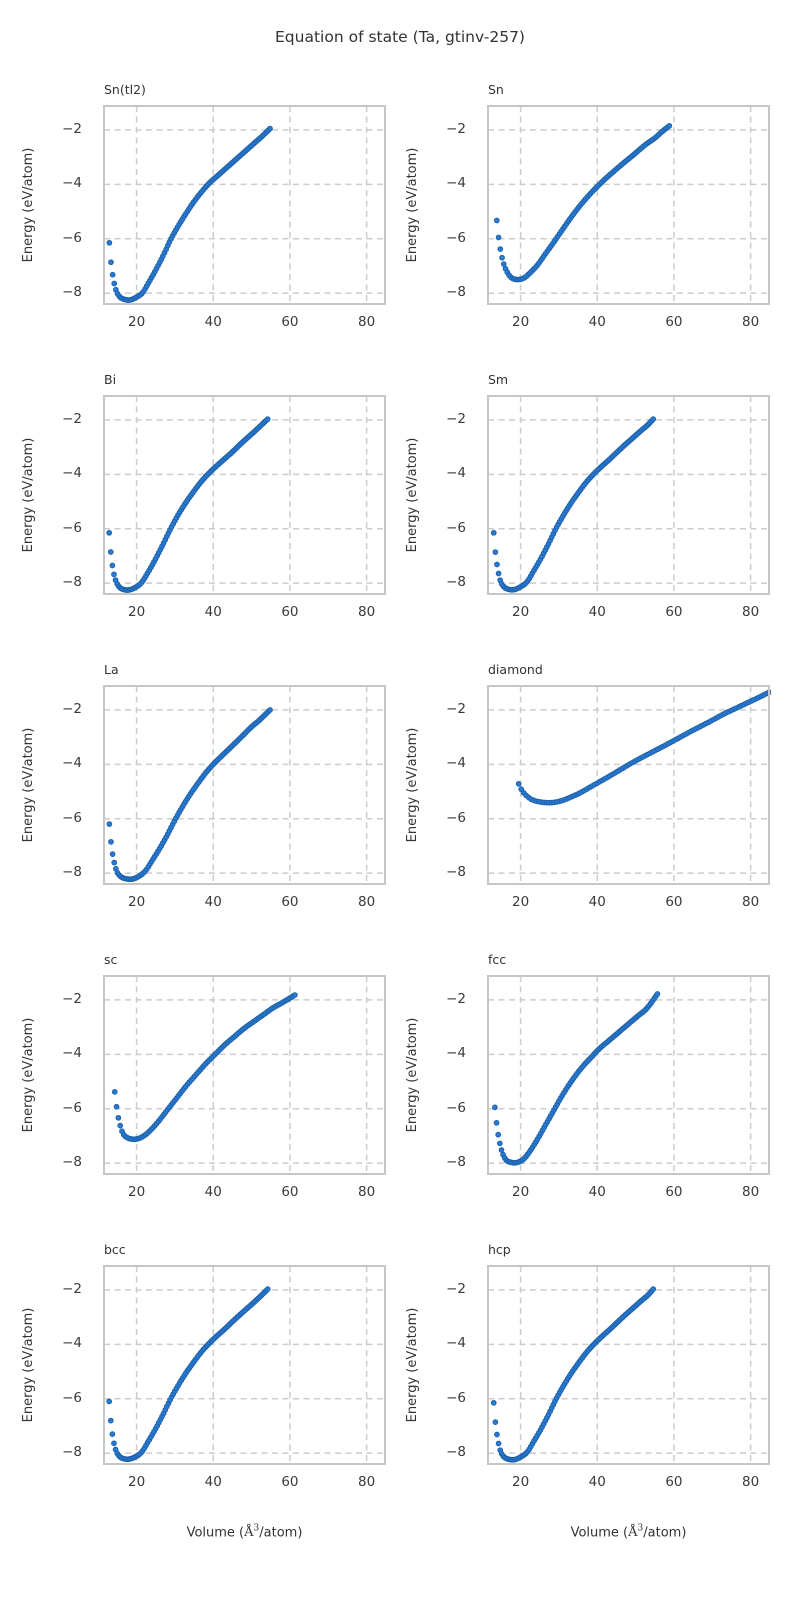 The height and width of the screenshot is (1600, 800). I want to click on x-axis-label: Volume (Å3/atom), so click(628, 1532).